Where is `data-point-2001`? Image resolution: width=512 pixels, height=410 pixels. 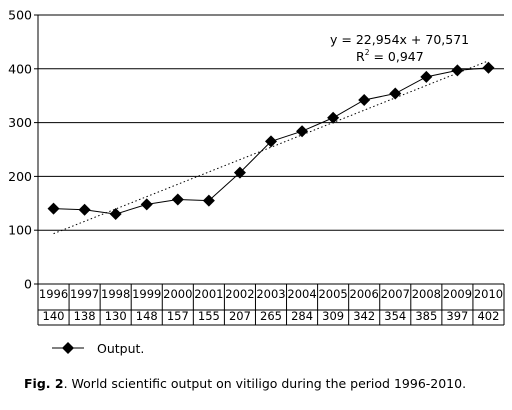
data-point-2001 is located at coordinates (208, 200).